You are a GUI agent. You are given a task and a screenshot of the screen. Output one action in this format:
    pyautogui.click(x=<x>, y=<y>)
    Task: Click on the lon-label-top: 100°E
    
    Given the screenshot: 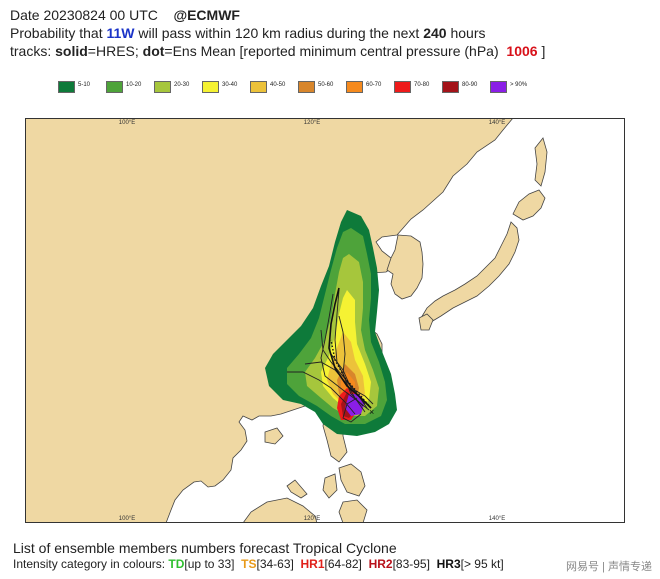 What is the action you would take?
    pyautogui.click(x=127, y=123)
    